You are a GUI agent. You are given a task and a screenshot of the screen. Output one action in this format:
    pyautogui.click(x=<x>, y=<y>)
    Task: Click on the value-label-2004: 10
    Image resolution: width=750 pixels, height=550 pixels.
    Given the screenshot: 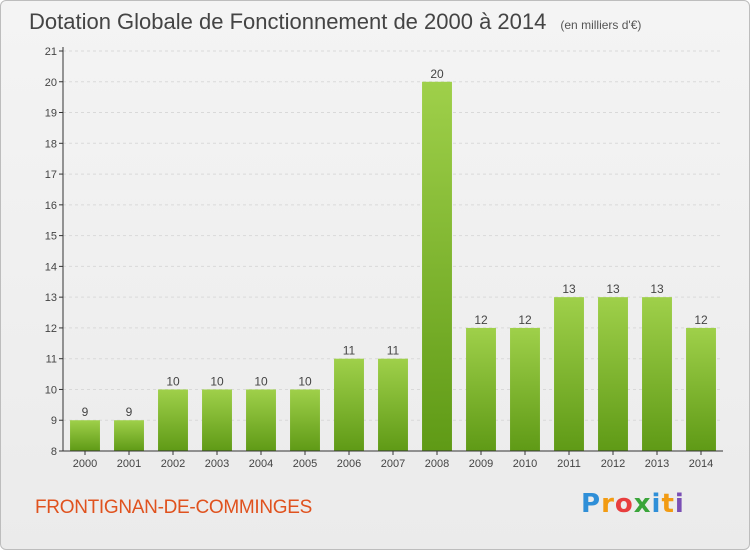 What is the action you would take?
    pyautogui.click(x=261, y=381)
    